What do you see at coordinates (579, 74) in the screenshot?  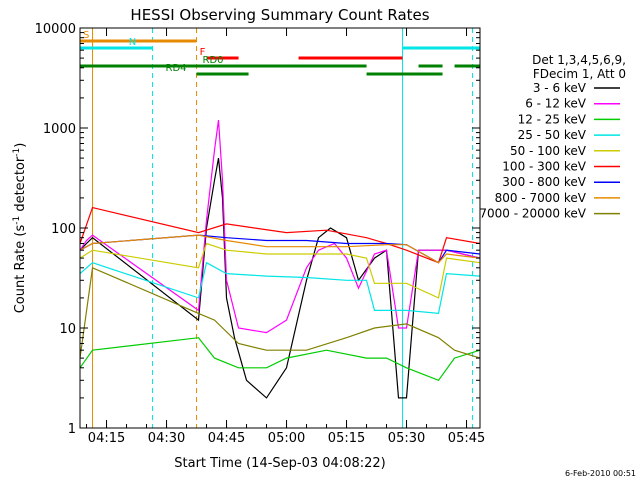 I see `legend-header-2: FDecim 1, Att 0` at bounding box center [579, 74].